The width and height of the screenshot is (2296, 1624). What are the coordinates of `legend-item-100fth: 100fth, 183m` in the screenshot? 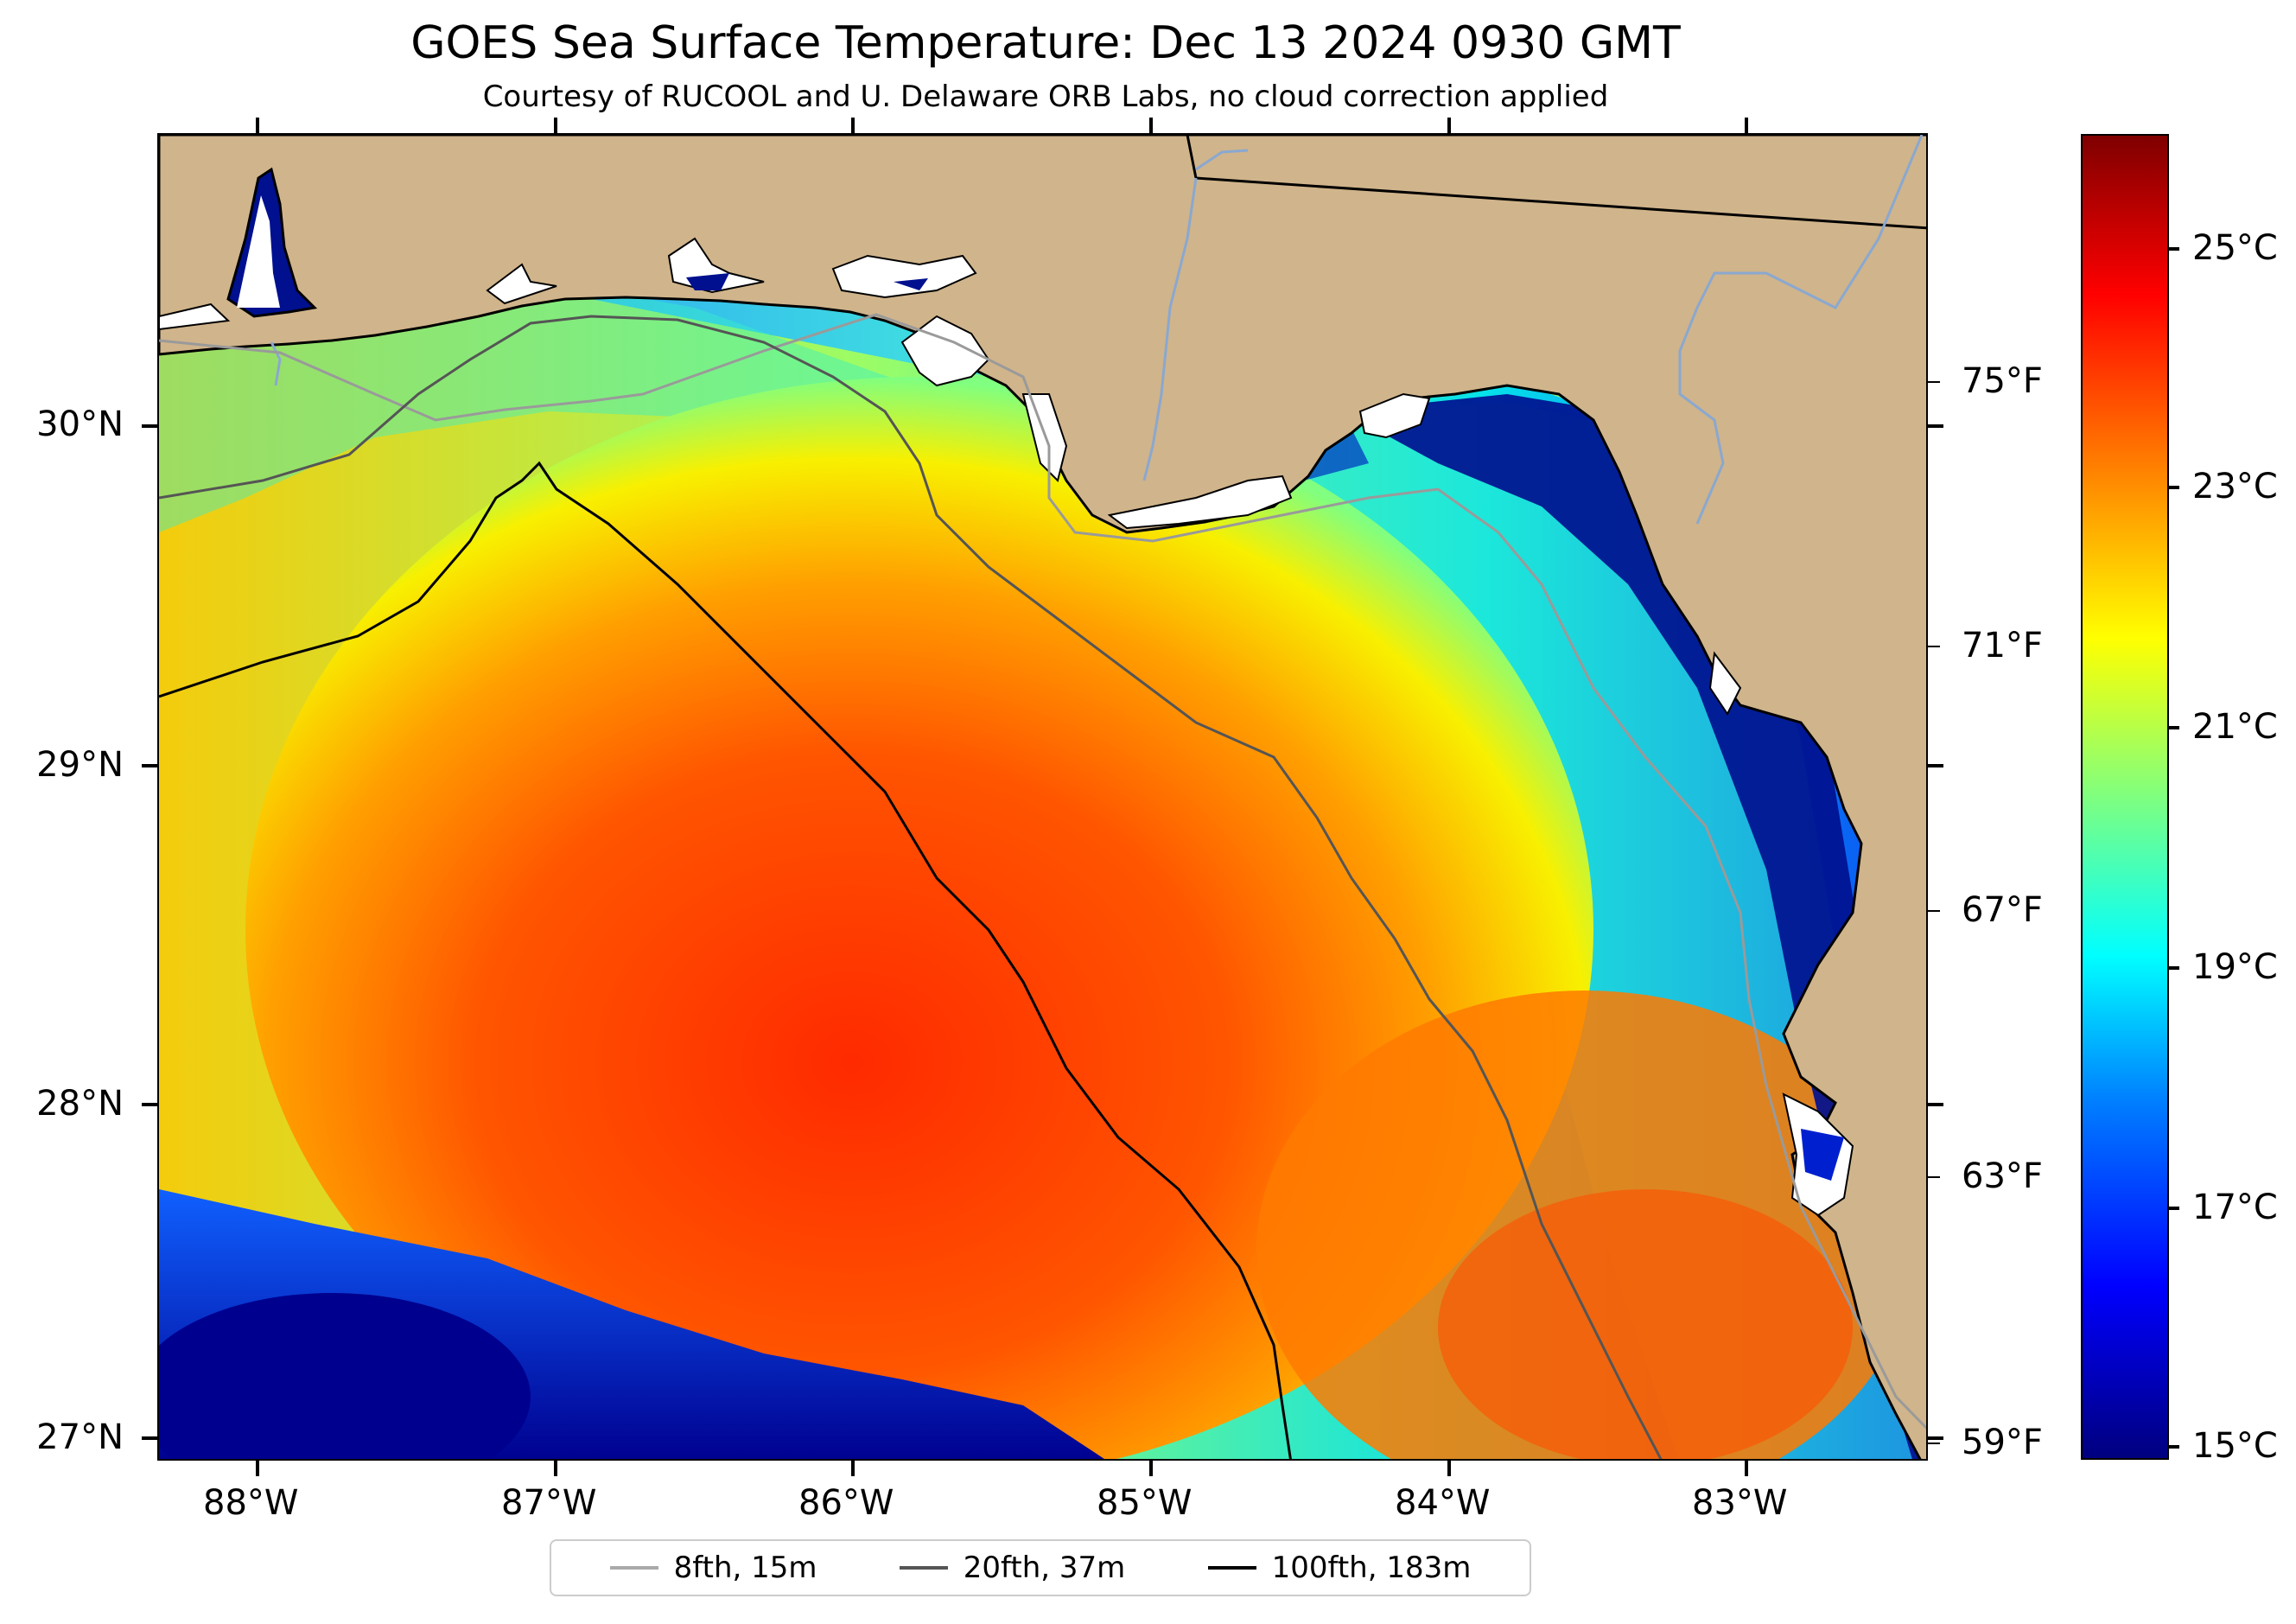 It's located at (1339, 1568).